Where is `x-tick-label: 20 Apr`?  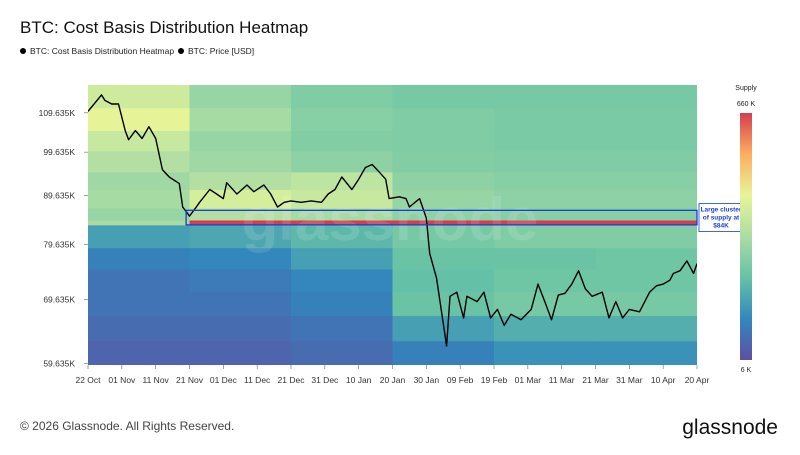 x-tick-label: 20 Apr is located at coordinates (697, 380).